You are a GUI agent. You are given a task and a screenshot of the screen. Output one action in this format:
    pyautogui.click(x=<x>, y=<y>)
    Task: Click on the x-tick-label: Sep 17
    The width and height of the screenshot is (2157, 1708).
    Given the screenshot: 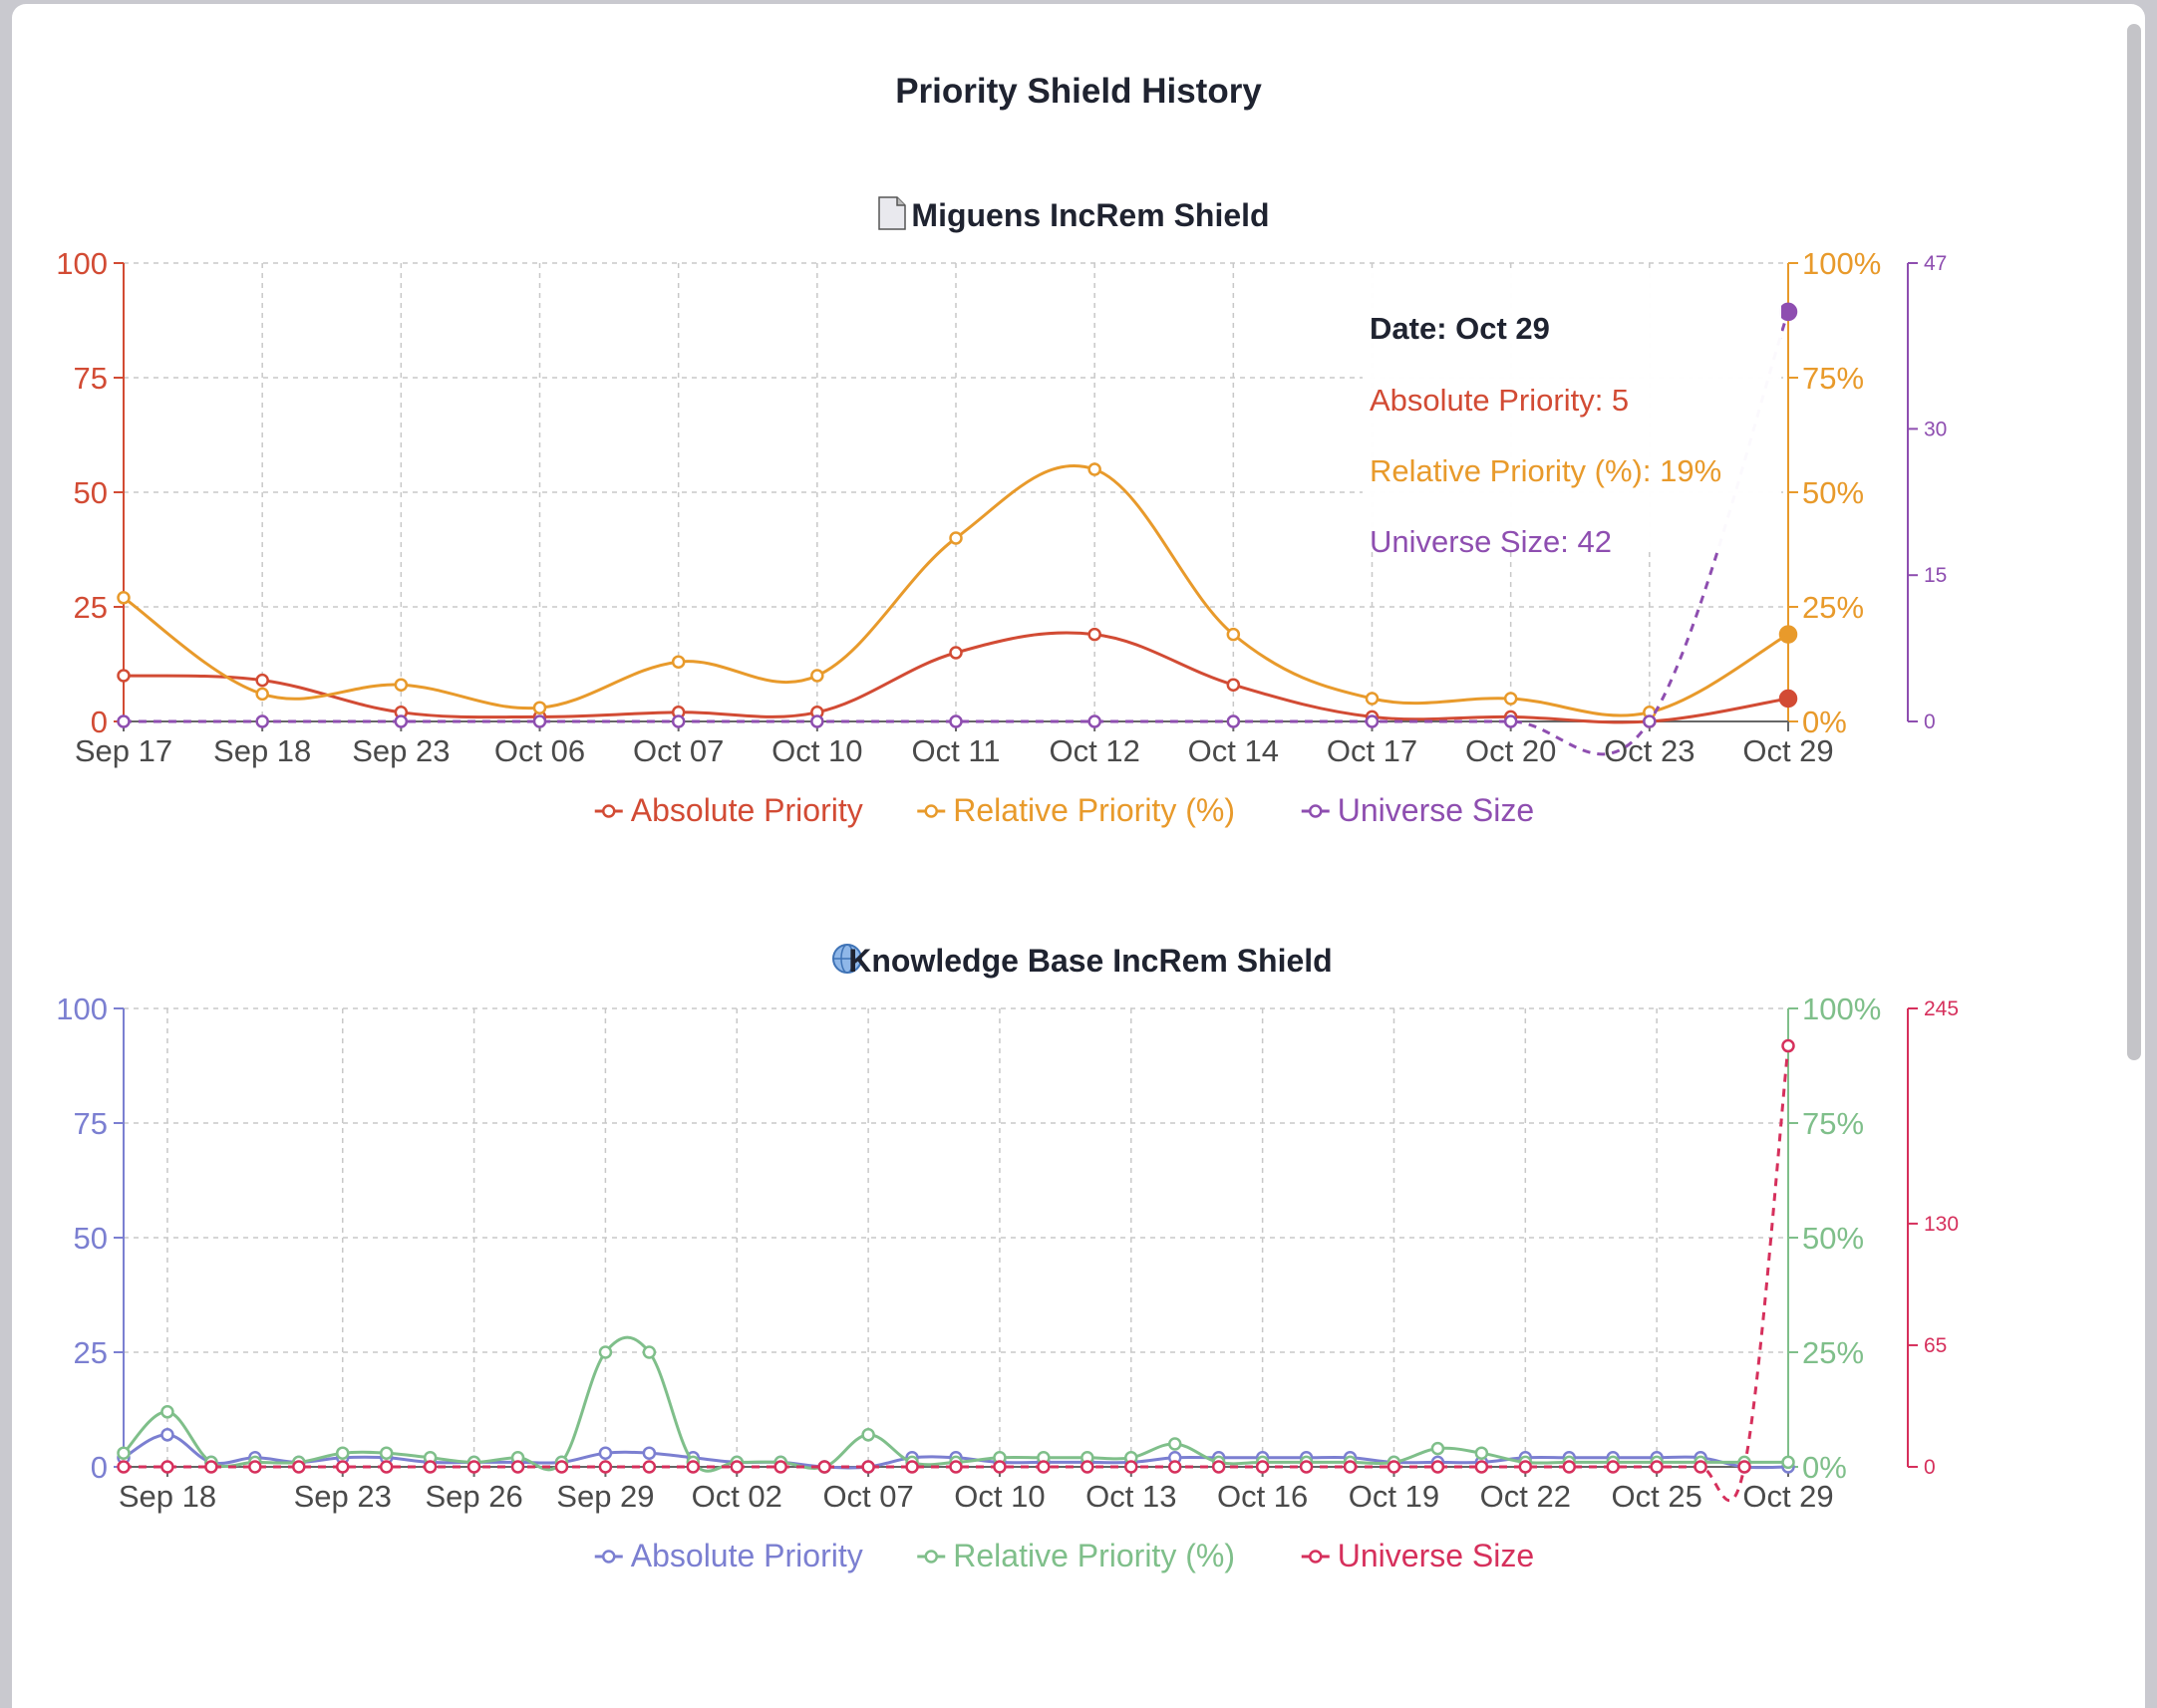 What is the action you would take?
    pyautogui.click(x=123, y=750)
    